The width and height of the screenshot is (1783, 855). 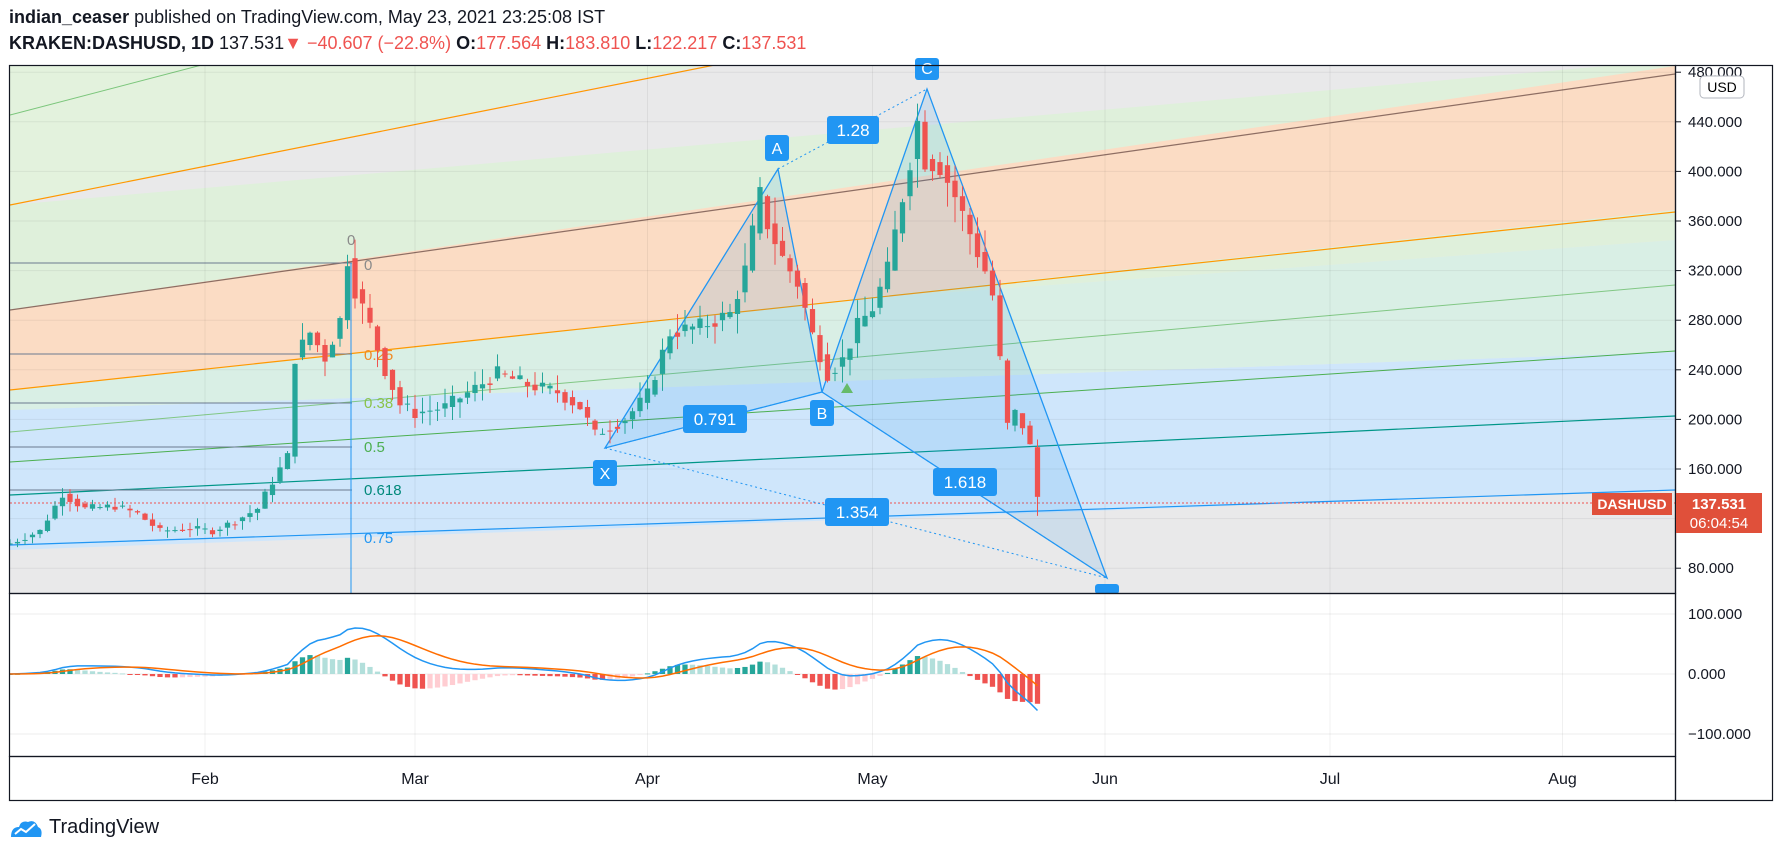 I want to click on currency-badge: USD, so click(x=1722, y=87).